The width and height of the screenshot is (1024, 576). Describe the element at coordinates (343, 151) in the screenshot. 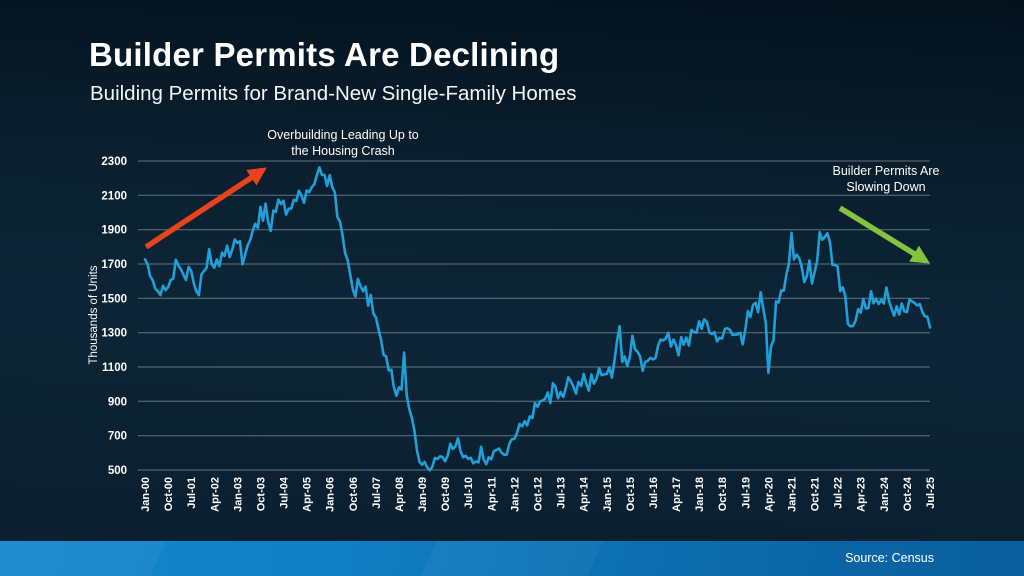

I see `annotation-overbuilding-line2: the Housing Crash` at that location.